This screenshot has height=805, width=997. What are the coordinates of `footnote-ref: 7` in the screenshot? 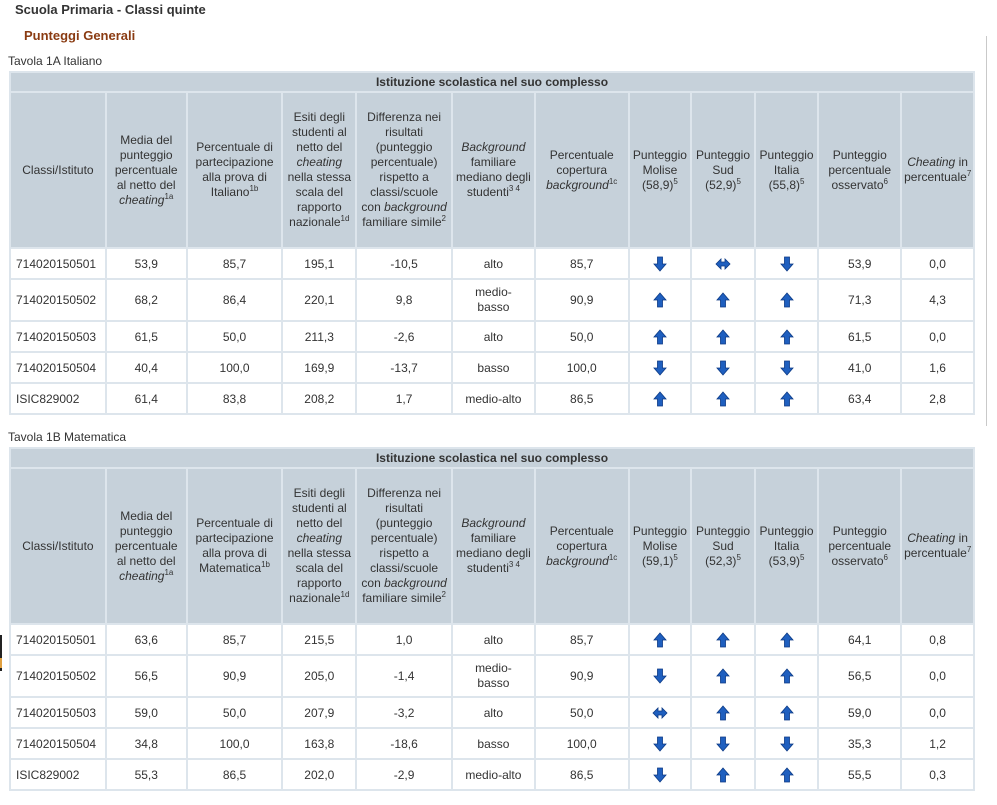 It's located at (969, 173).